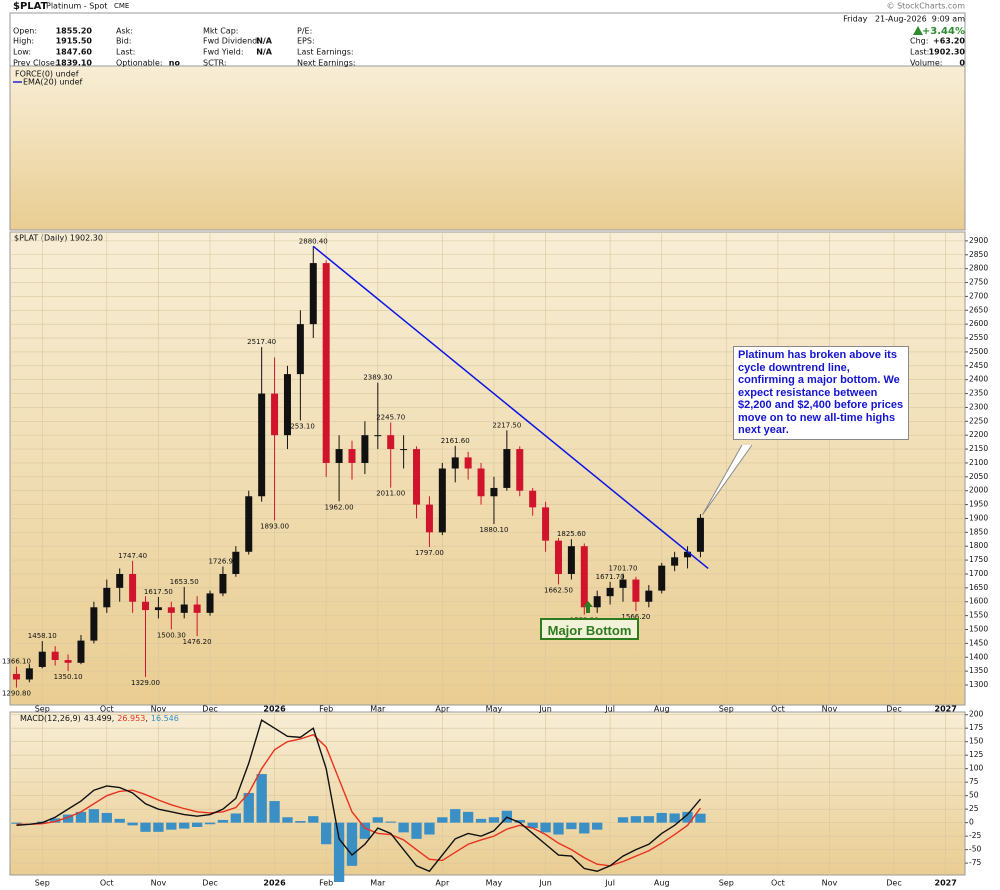 The height and width of the screenshot is (890, 1000). Describe the element at coordinates (978, 295) in the screenshot. I see `y-tick-label: 2700` at that location.